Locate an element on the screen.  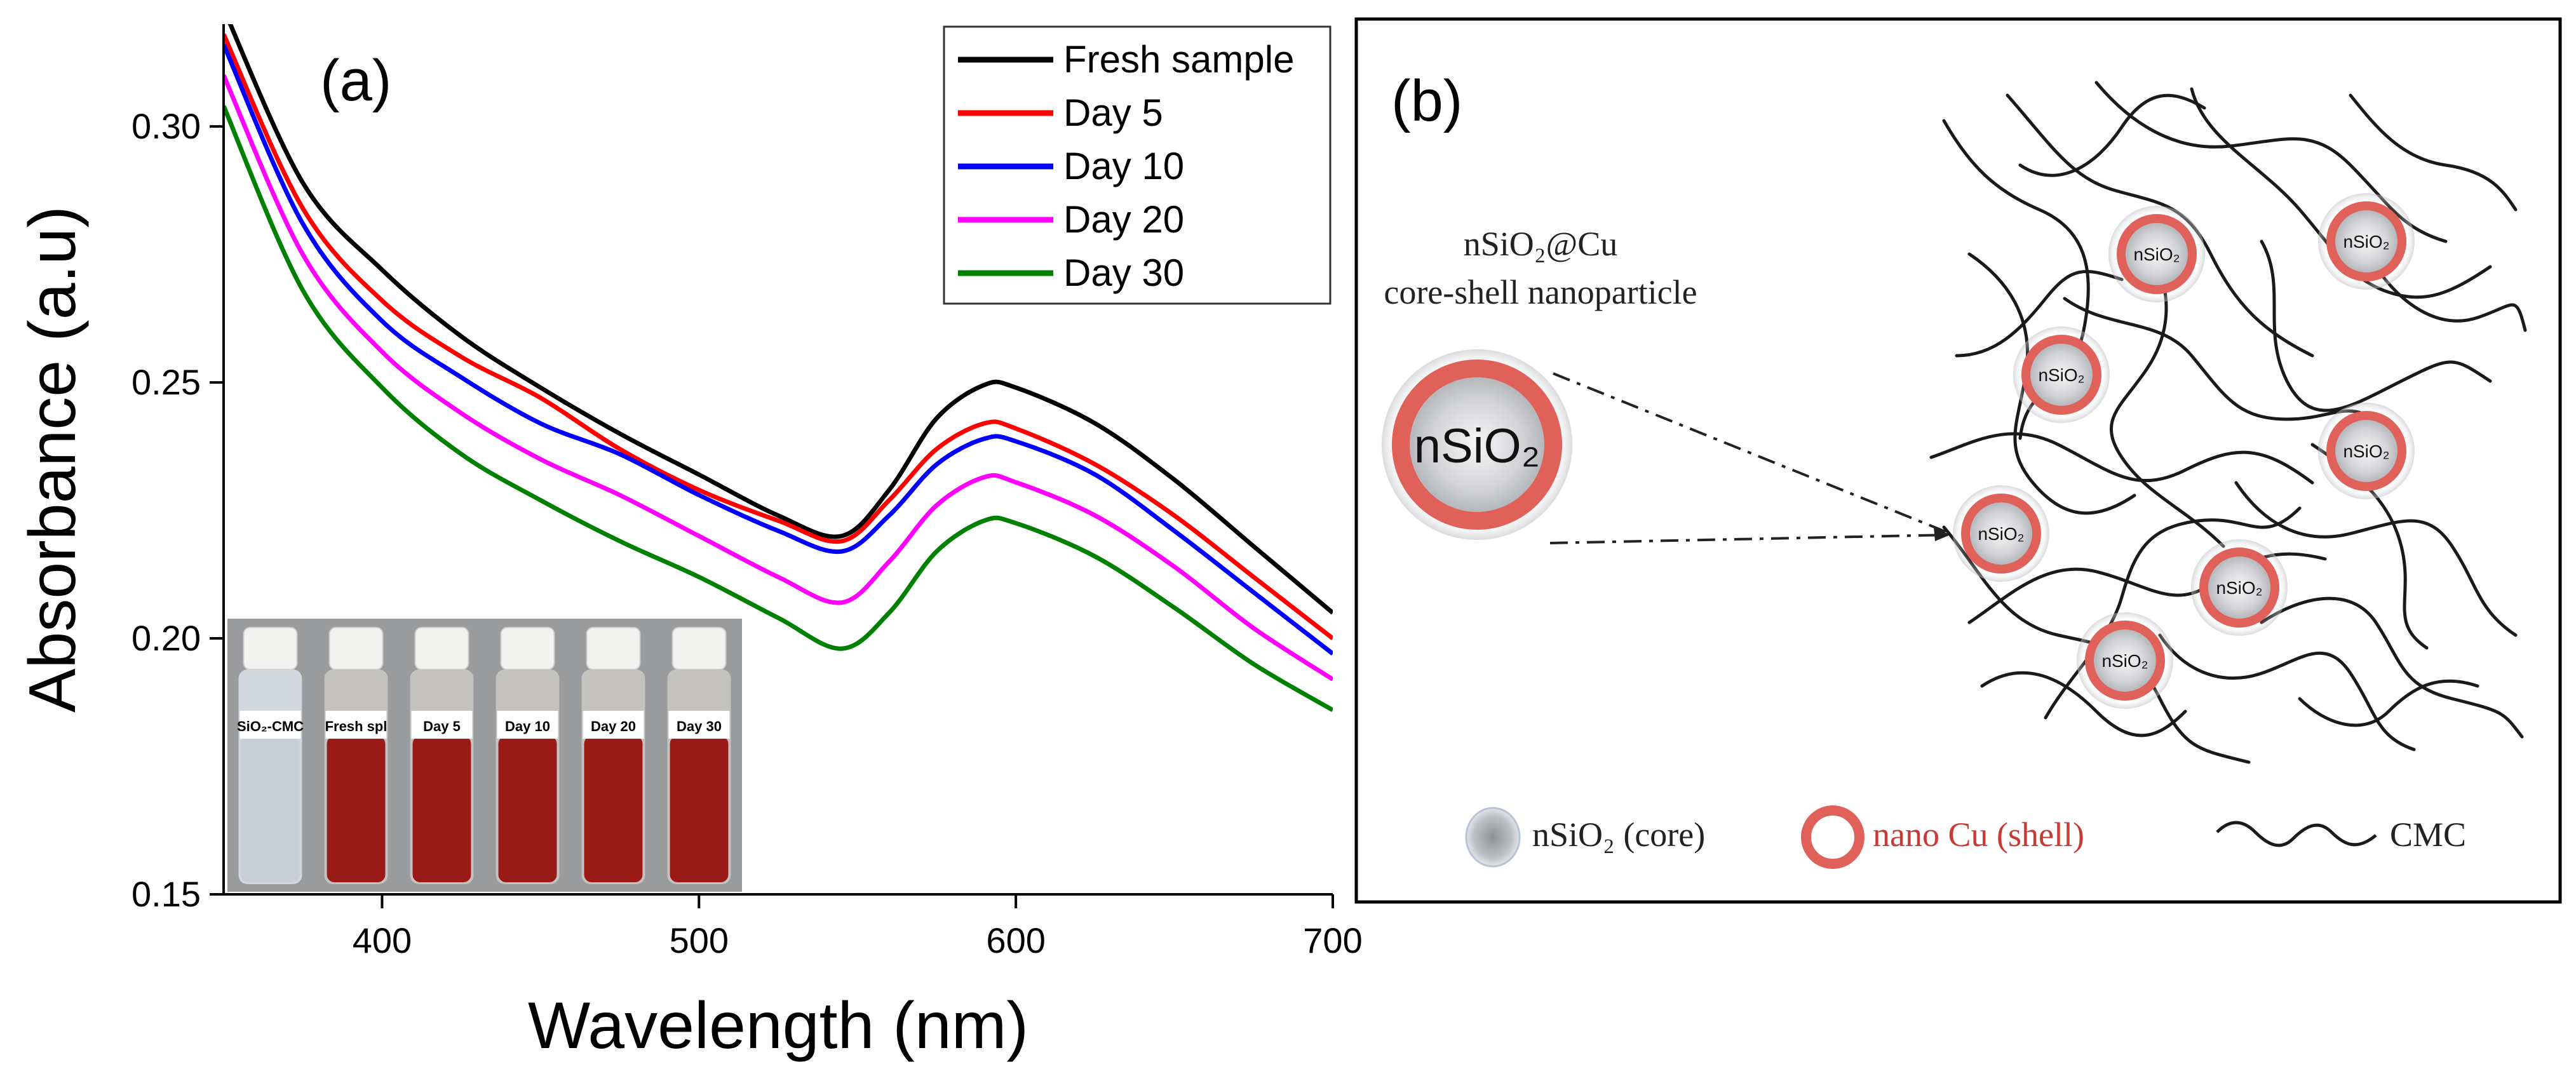
panel-b-label: (b) is located at coordinates (1426, 101).